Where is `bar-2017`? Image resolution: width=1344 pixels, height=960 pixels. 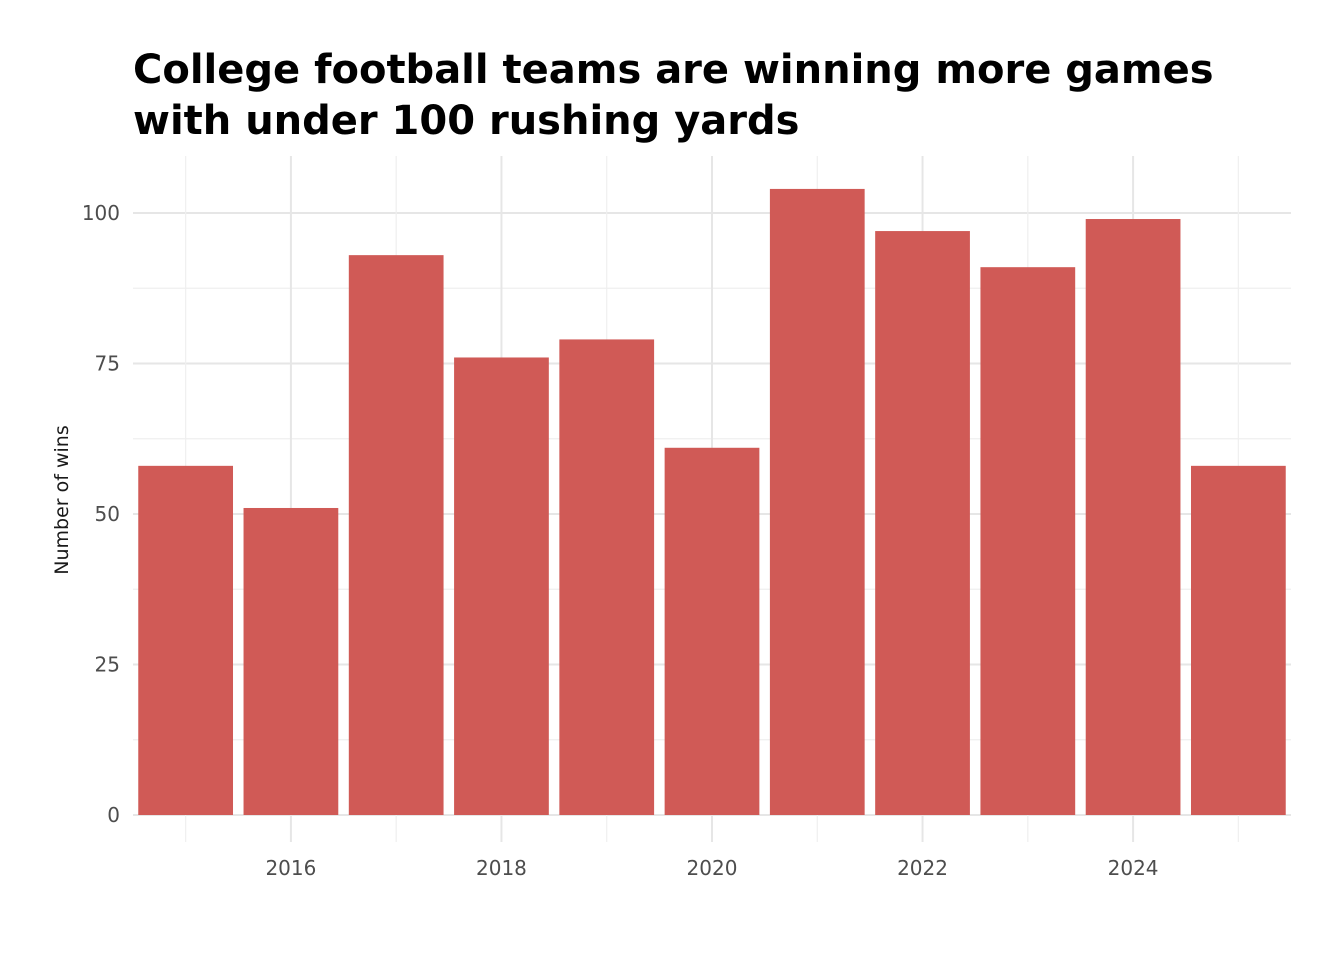 bar-2017 is located at coordinates (396, 535).